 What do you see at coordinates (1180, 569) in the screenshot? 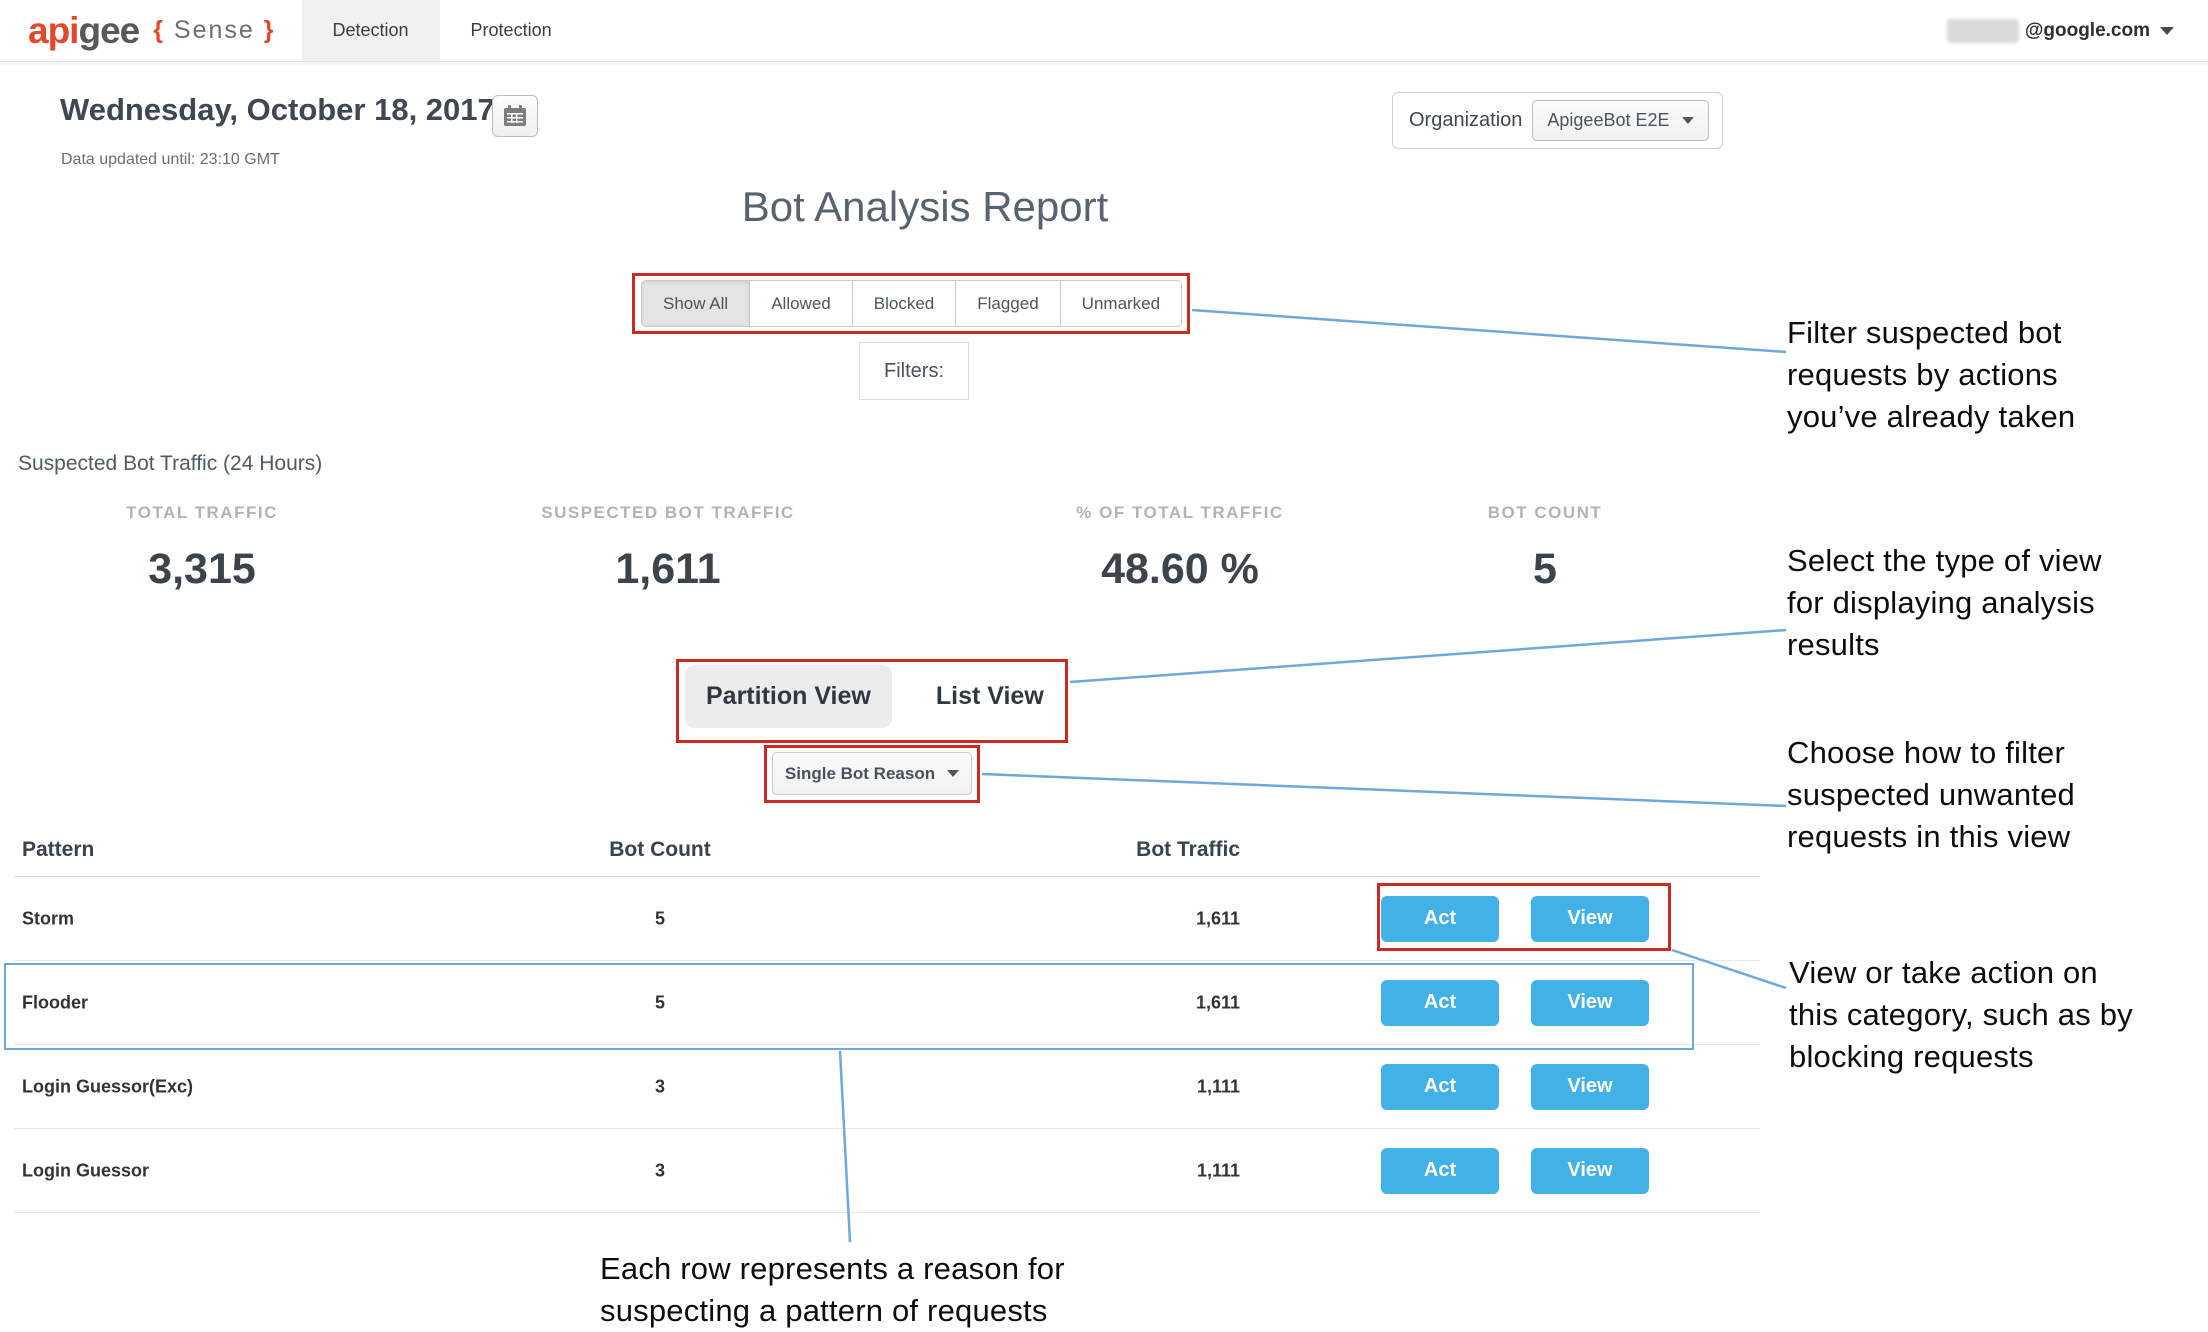
I see `stat-value: 48.60 %` at bounding box center [1180, 569].